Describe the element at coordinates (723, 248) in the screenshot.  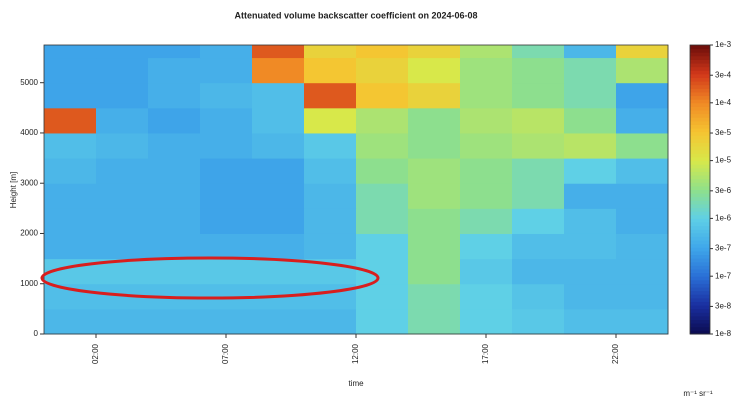
I see `colorbar-tick-label: 3e-7` at that location.